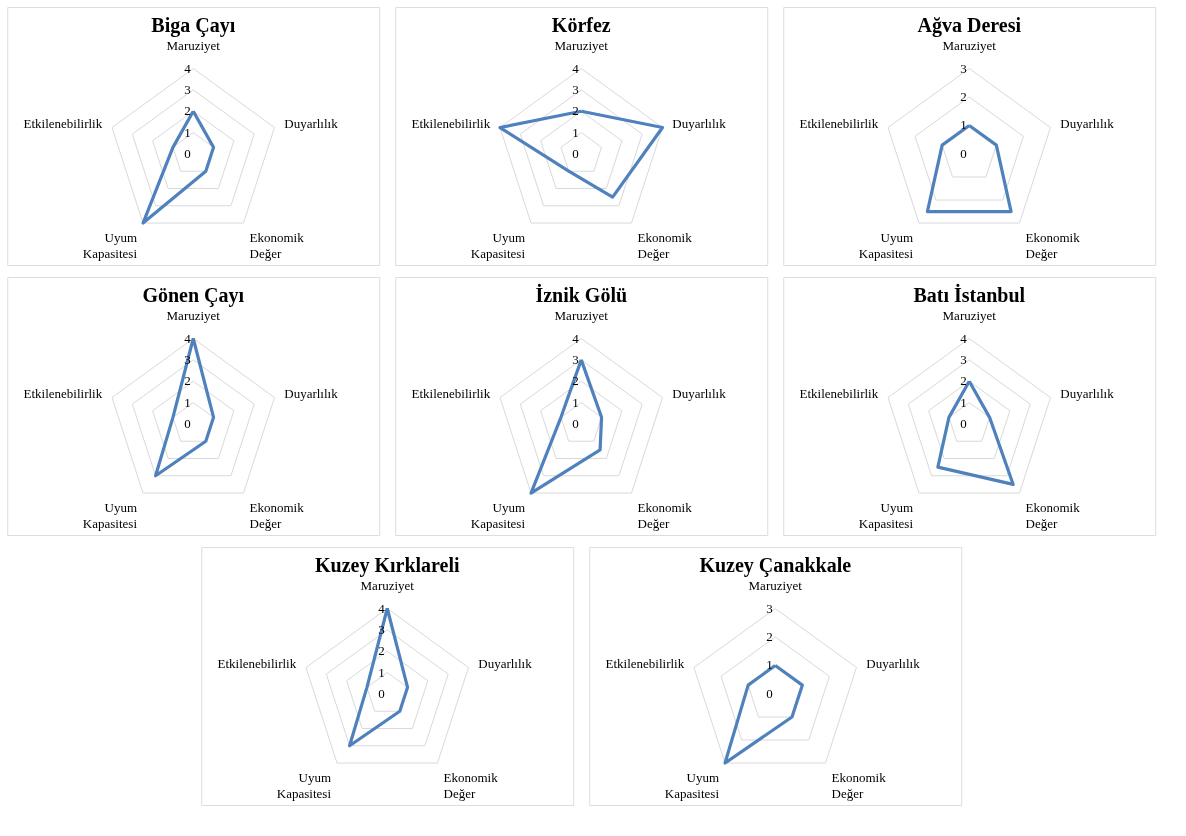 The height and width of the screenshot is (836, 1186). I want to click on chart-title: Ağva Deresi, so click(969, 25).